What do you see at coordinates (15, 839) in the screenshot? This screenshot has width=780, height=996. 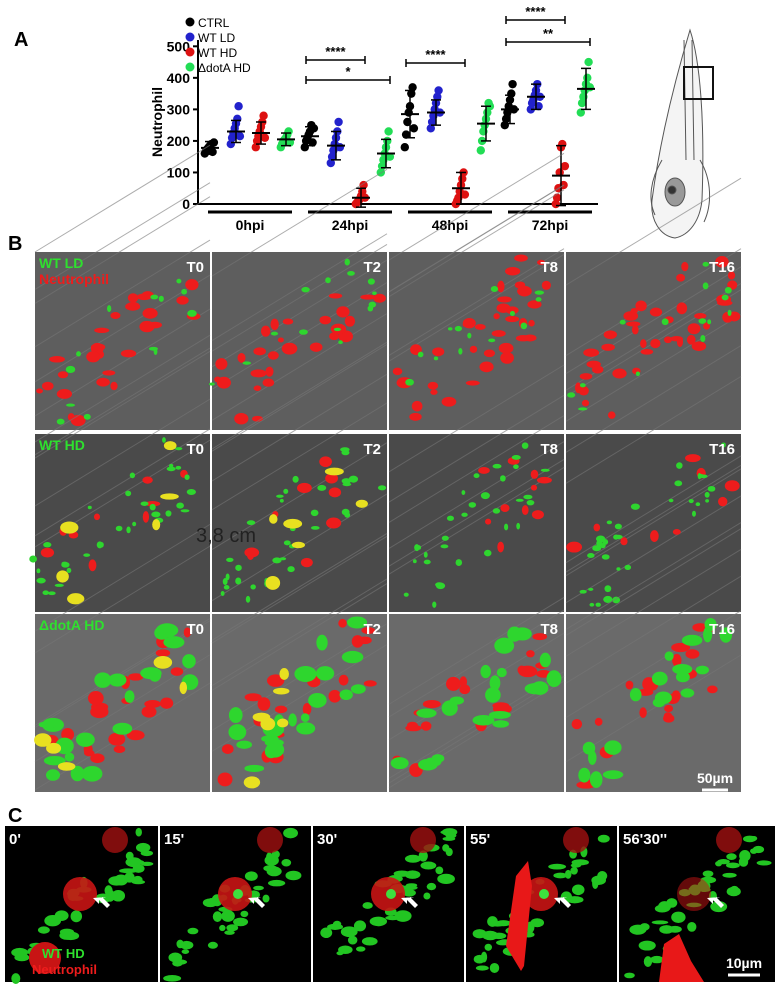 I see `time-label: 0'` at bounding box center [15, 839].